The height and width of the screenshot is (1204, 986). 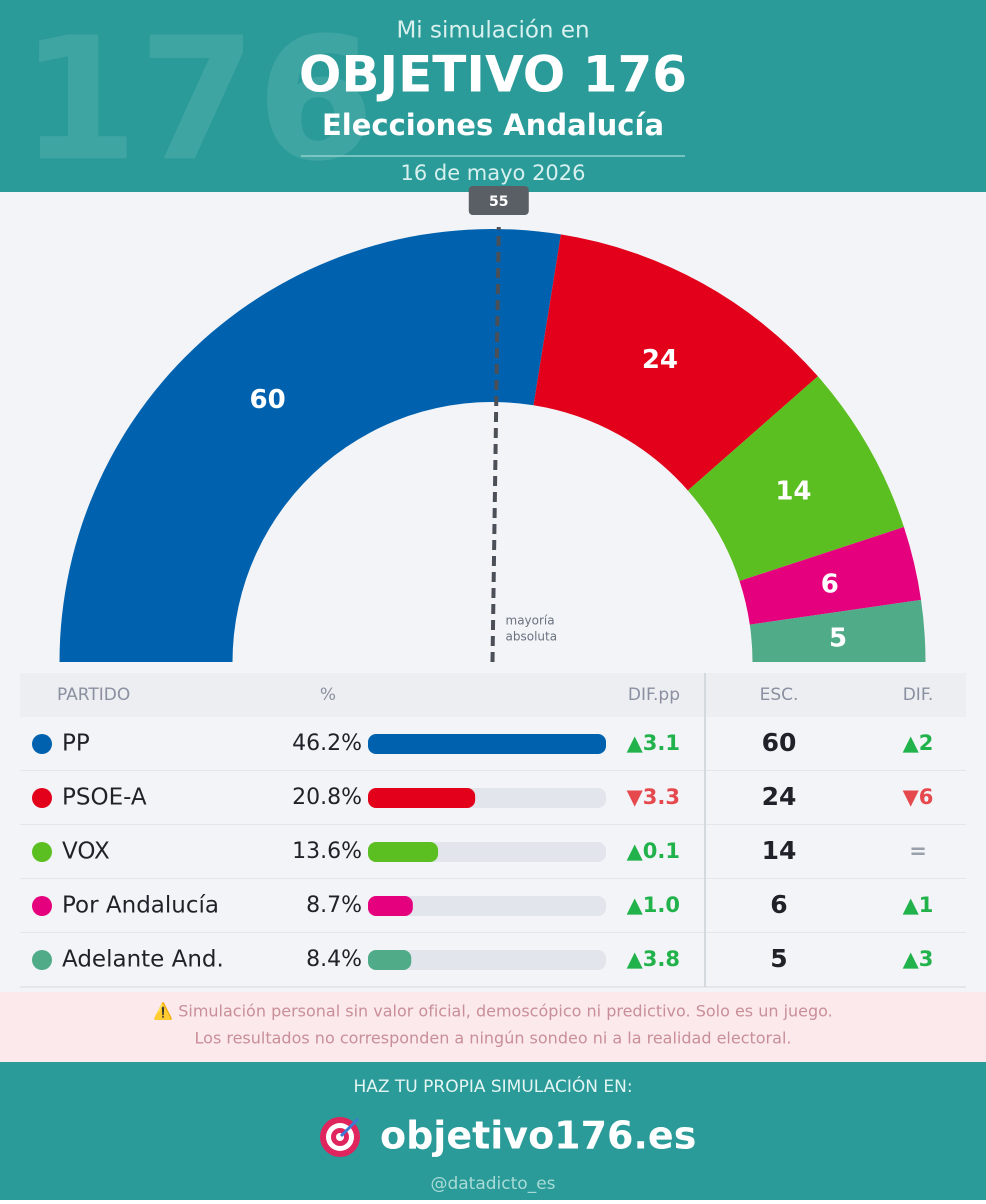 What do you see at coordinates (918, 743) in the screenshot?
I see `seat-diff: ▲2` at bounding box center [918, 743].